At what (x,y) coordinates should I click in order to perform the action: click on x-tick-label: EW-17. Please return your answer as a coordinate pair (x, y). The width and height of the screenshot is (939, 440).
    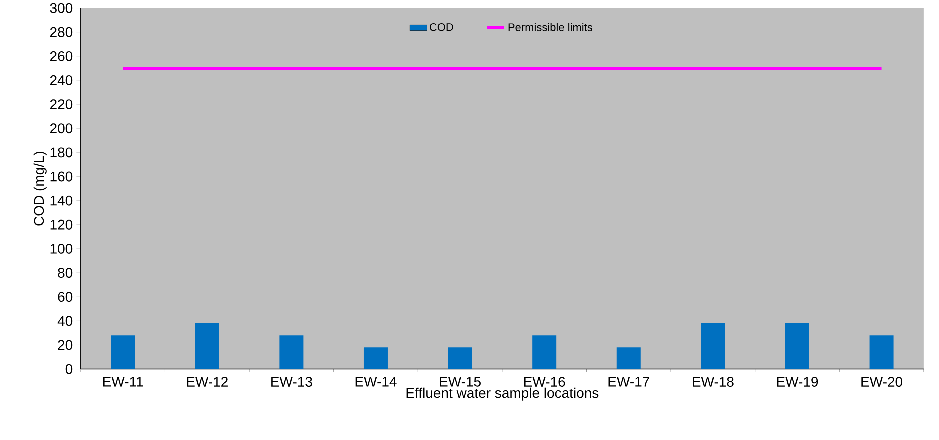
    Looking at the image, I should click on (629, 381).